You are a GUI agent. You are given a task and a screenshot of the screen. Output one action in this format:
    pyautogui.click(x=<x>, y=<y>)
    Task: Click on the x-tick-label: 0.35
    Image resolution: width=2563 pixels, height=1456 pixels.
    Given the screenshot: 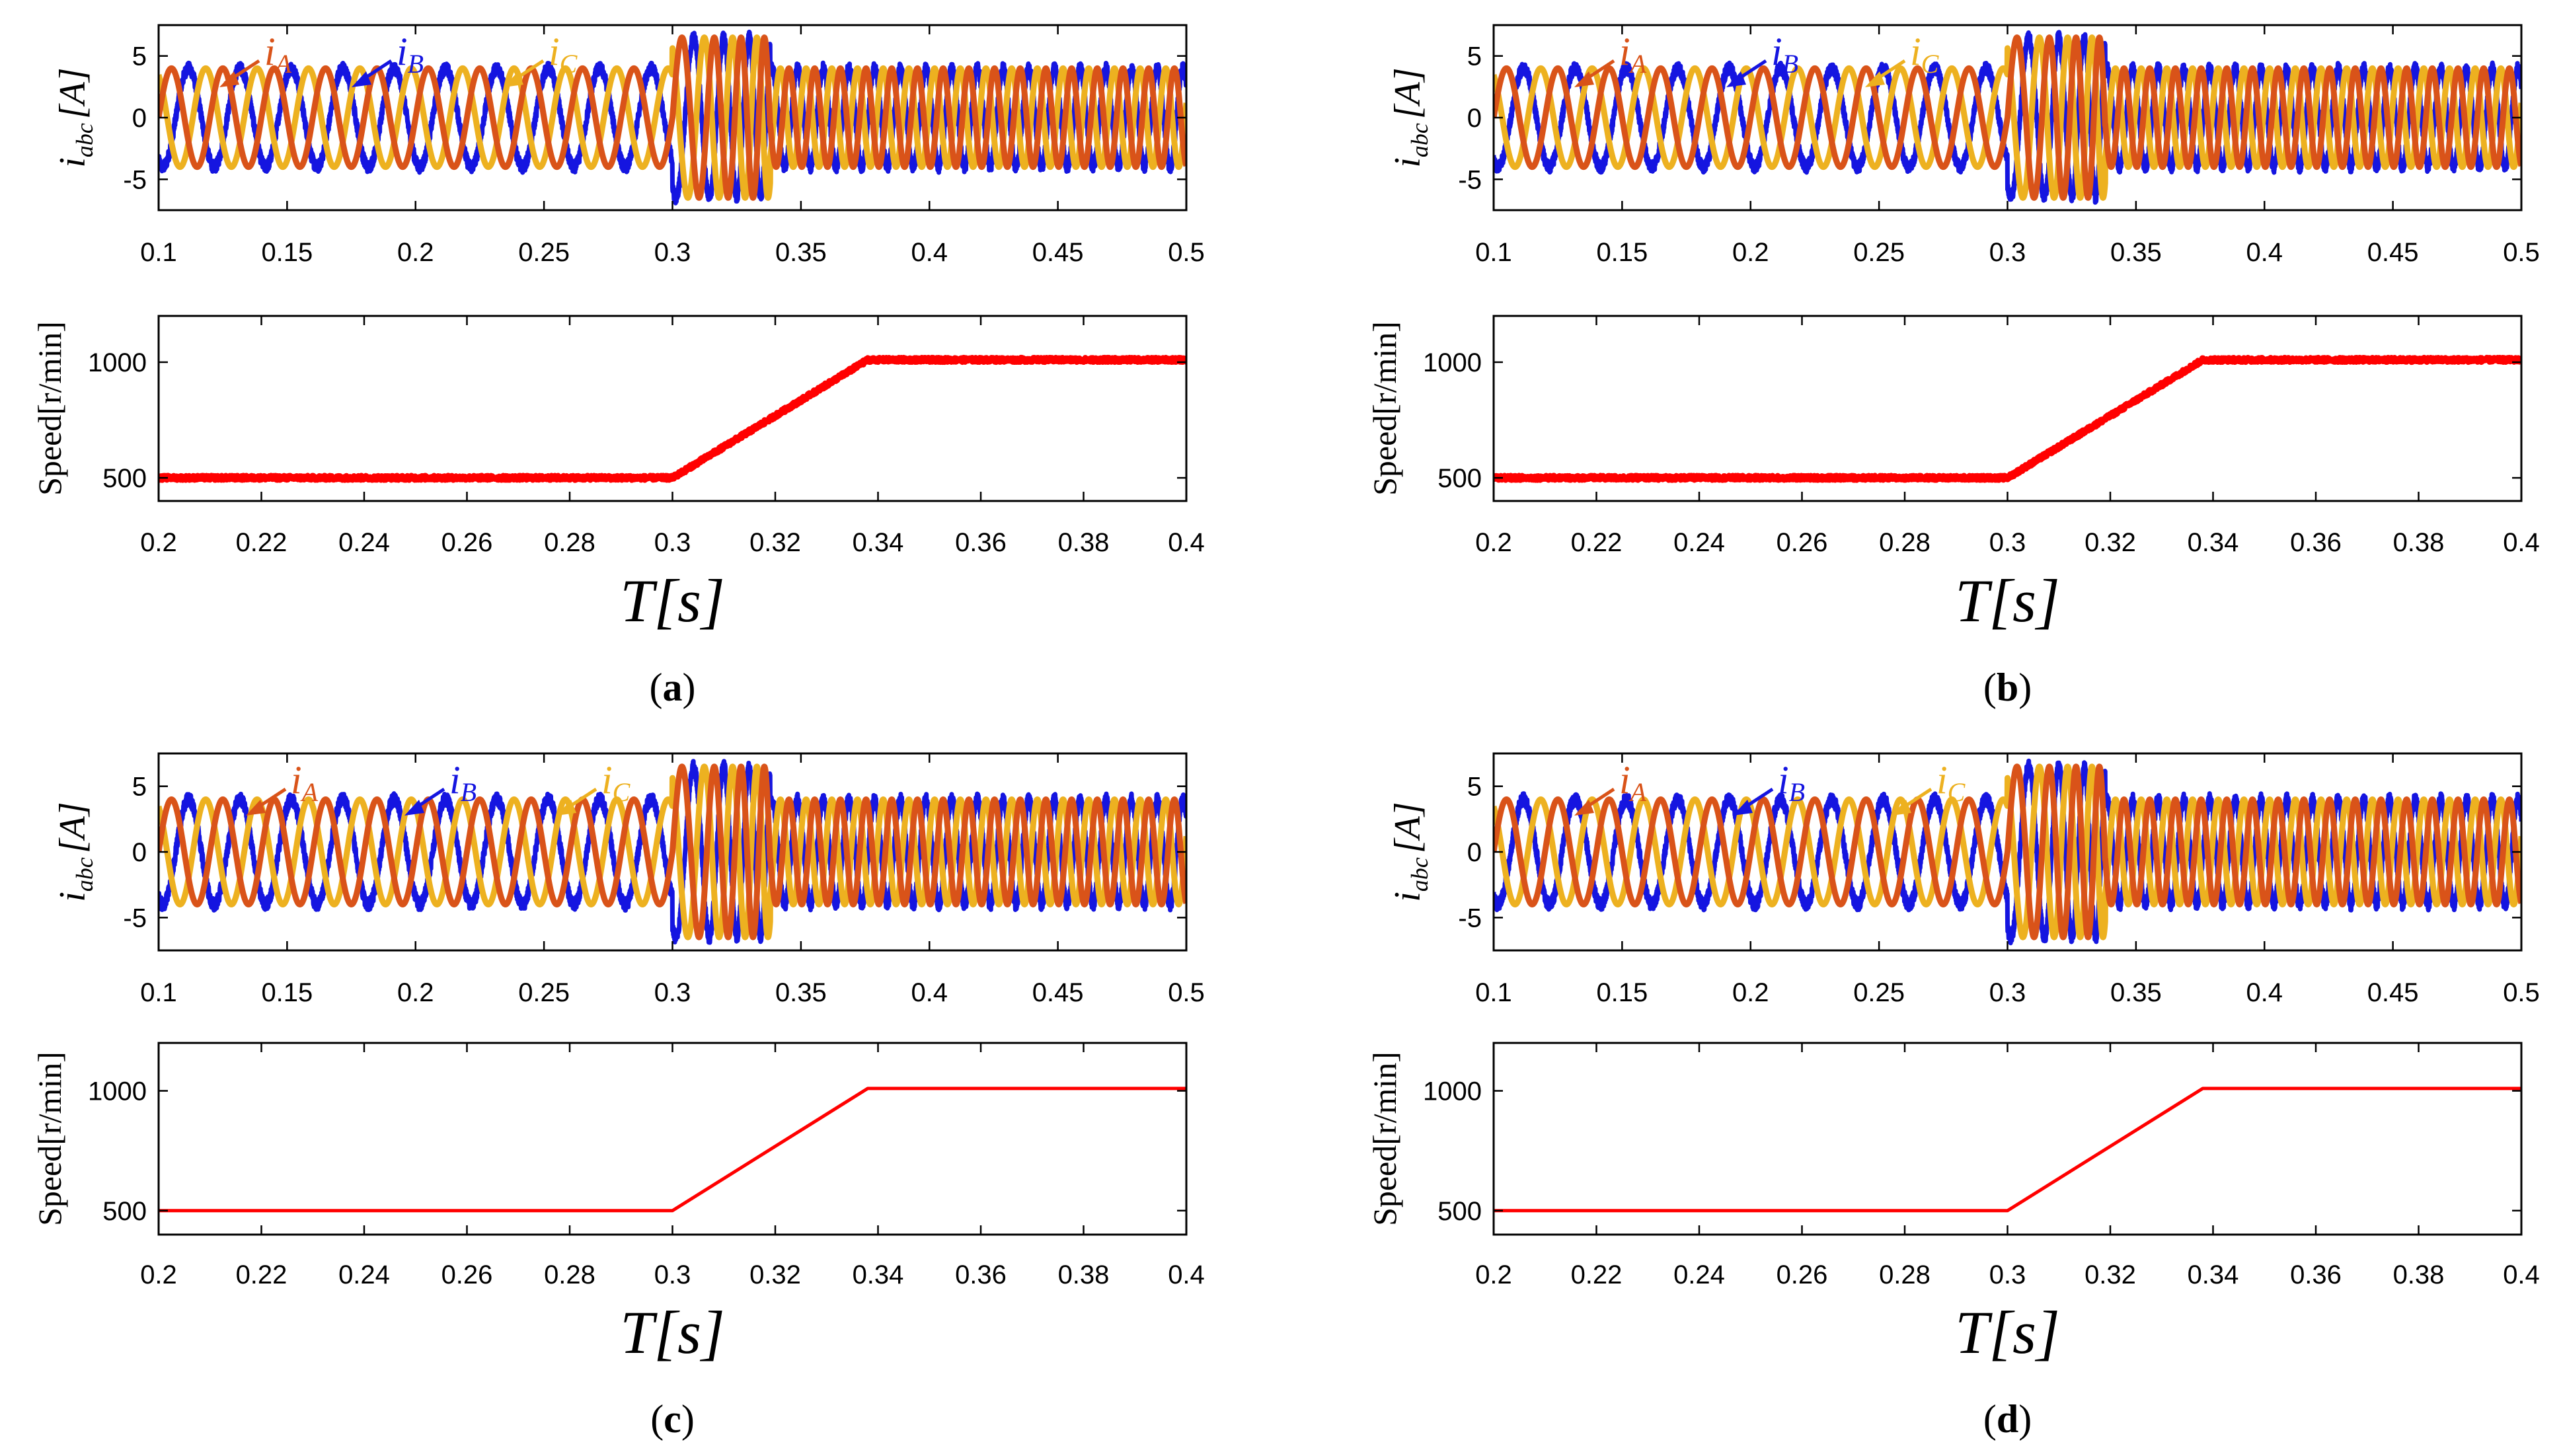 What is the action you would take?
    pyautogui.click(x=801, y=992)
    